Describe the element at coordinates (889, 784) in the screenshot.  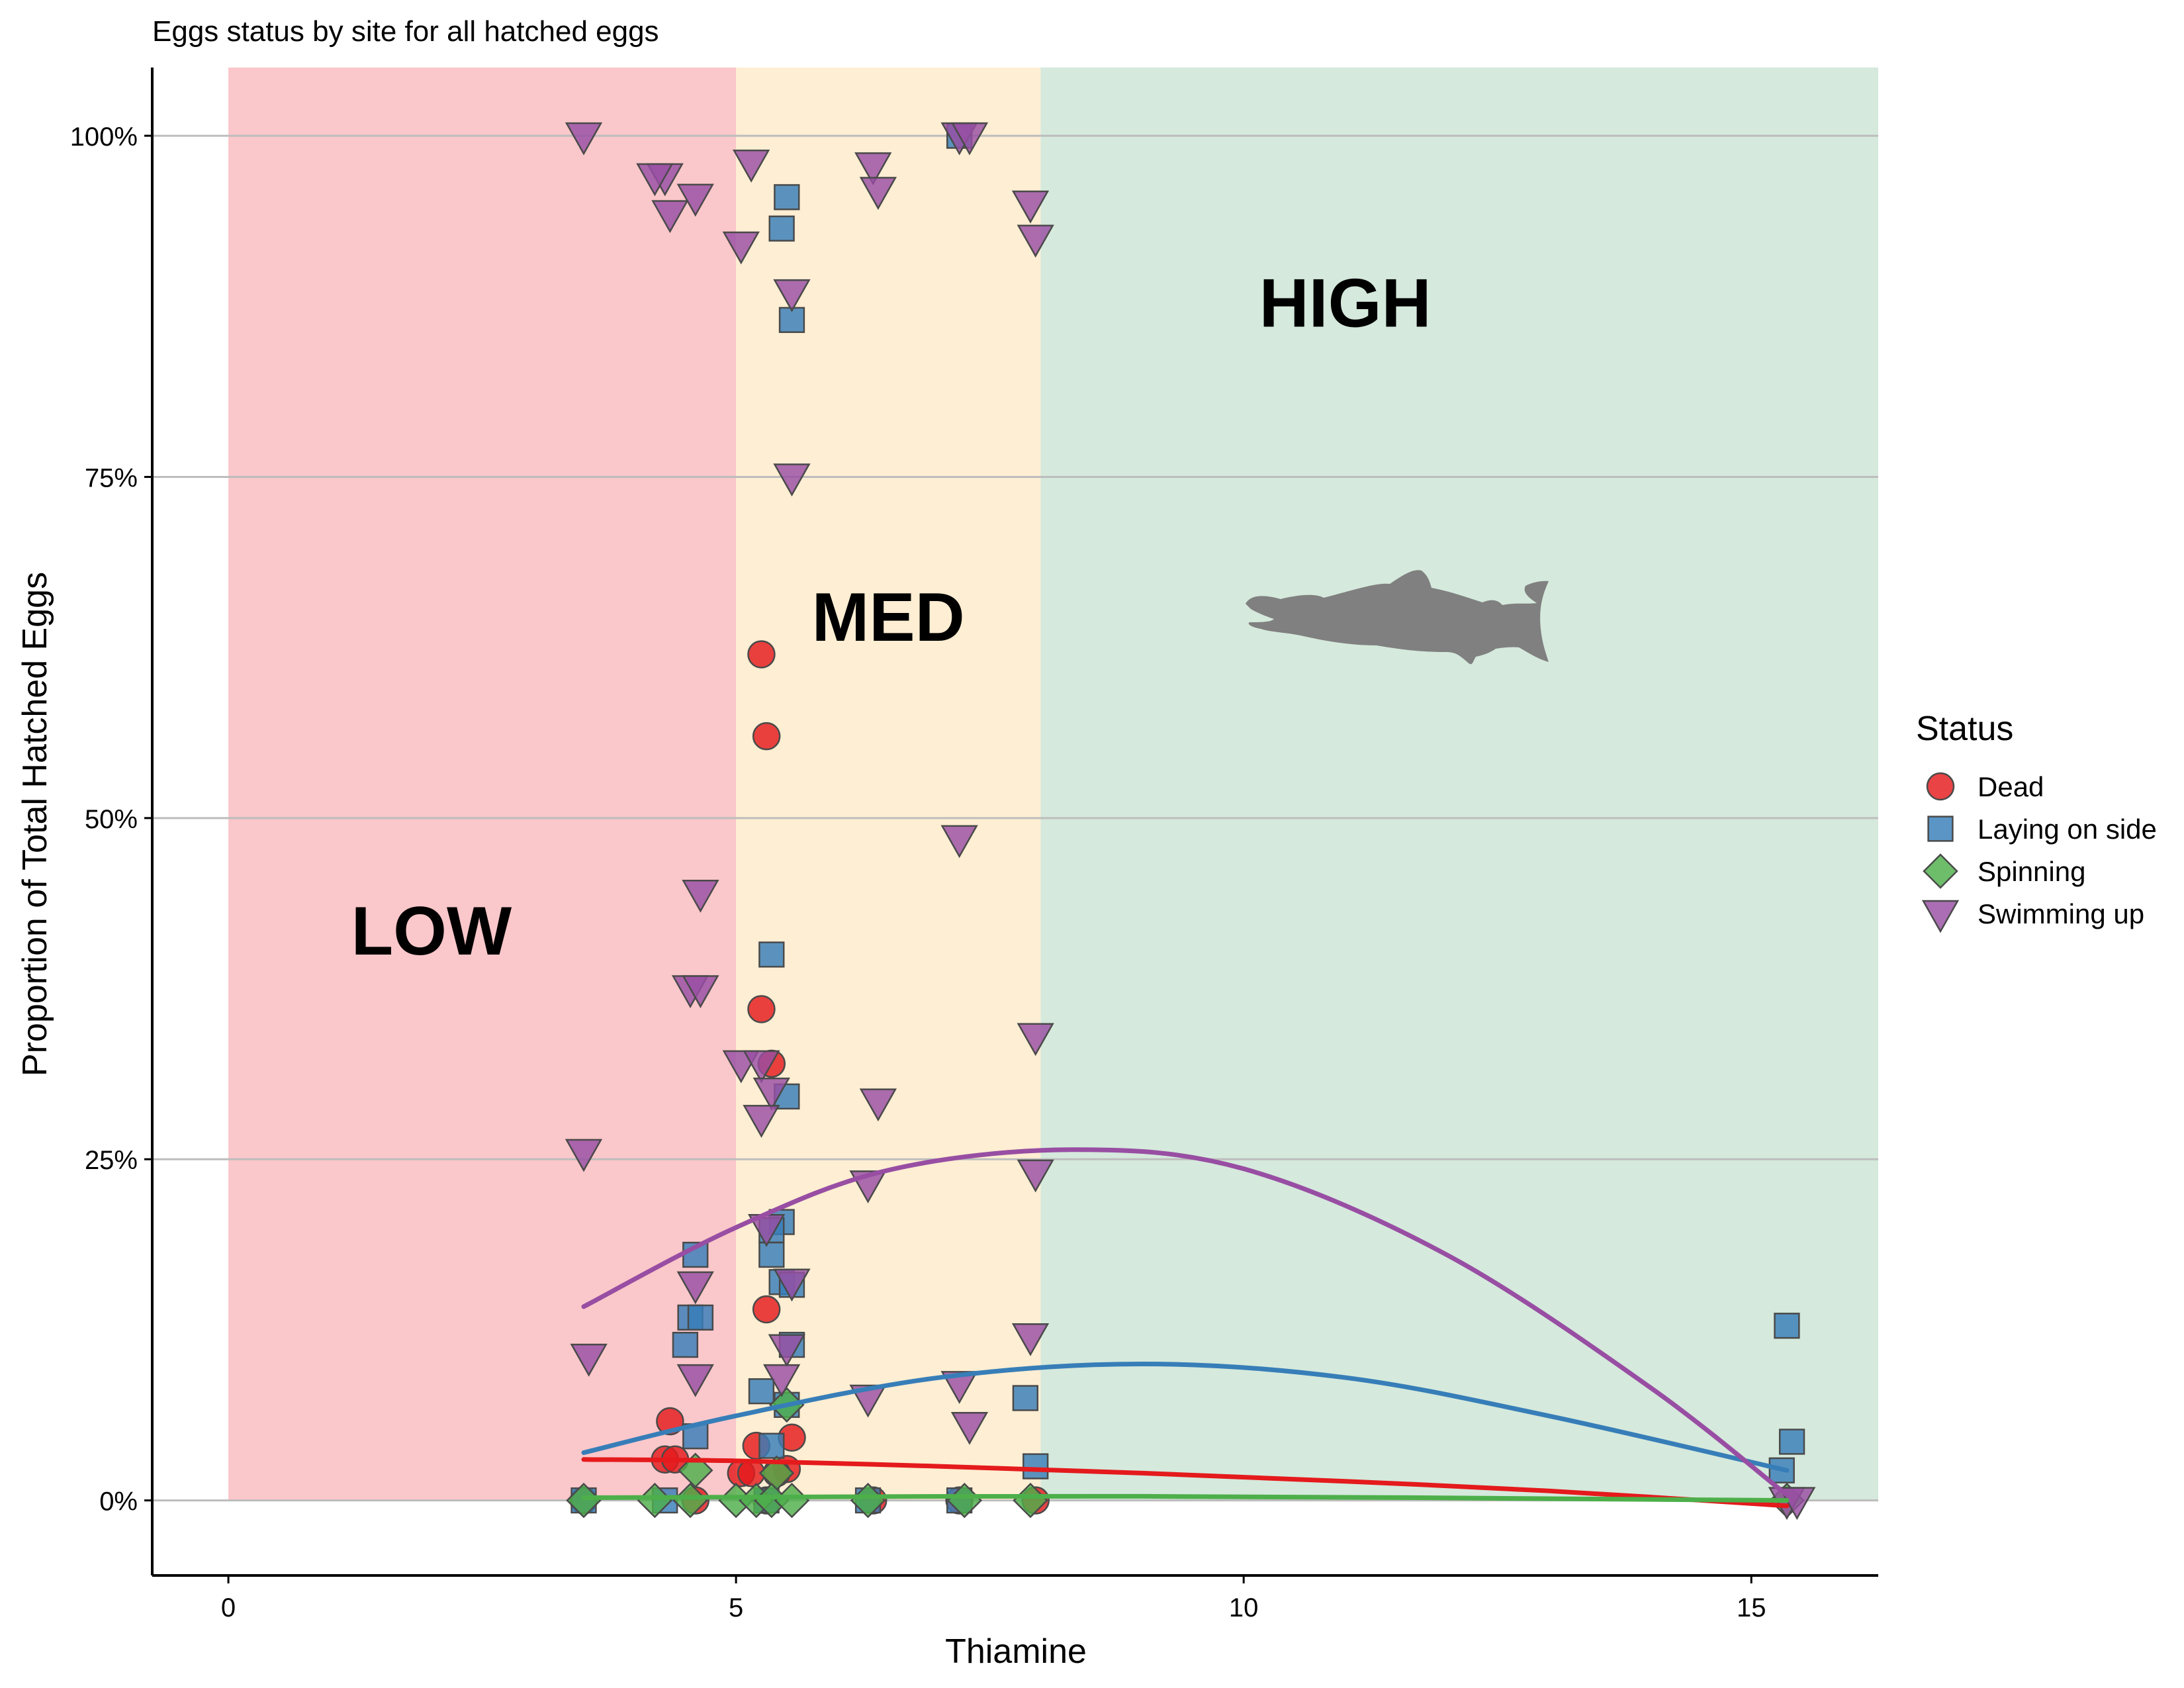
I see `zone-band-med` at that location.